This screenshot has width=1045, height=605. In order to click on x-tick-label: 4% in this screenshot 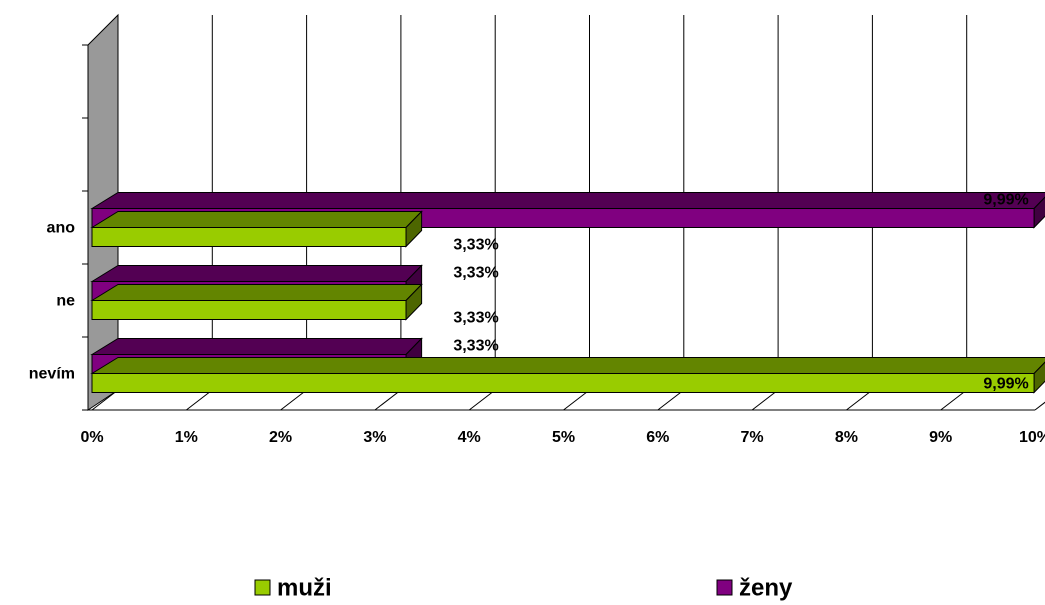, I will do `click(469, 437)`.